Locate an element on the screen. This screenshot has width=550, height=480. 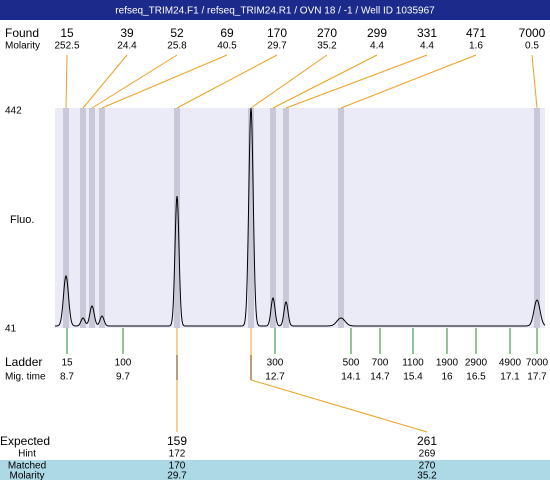
found-size: 52 is located at coordinates (177, 33).